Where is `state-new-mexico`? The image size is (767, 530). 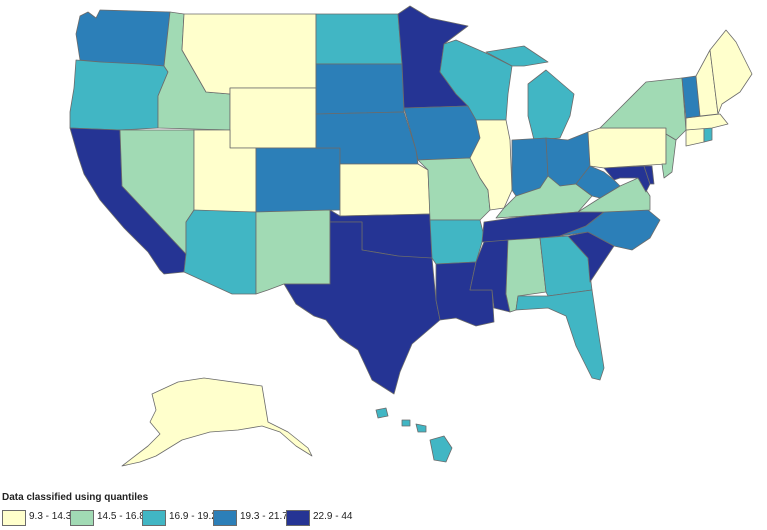
state-new-mexico is located at coordinates (293, 252).